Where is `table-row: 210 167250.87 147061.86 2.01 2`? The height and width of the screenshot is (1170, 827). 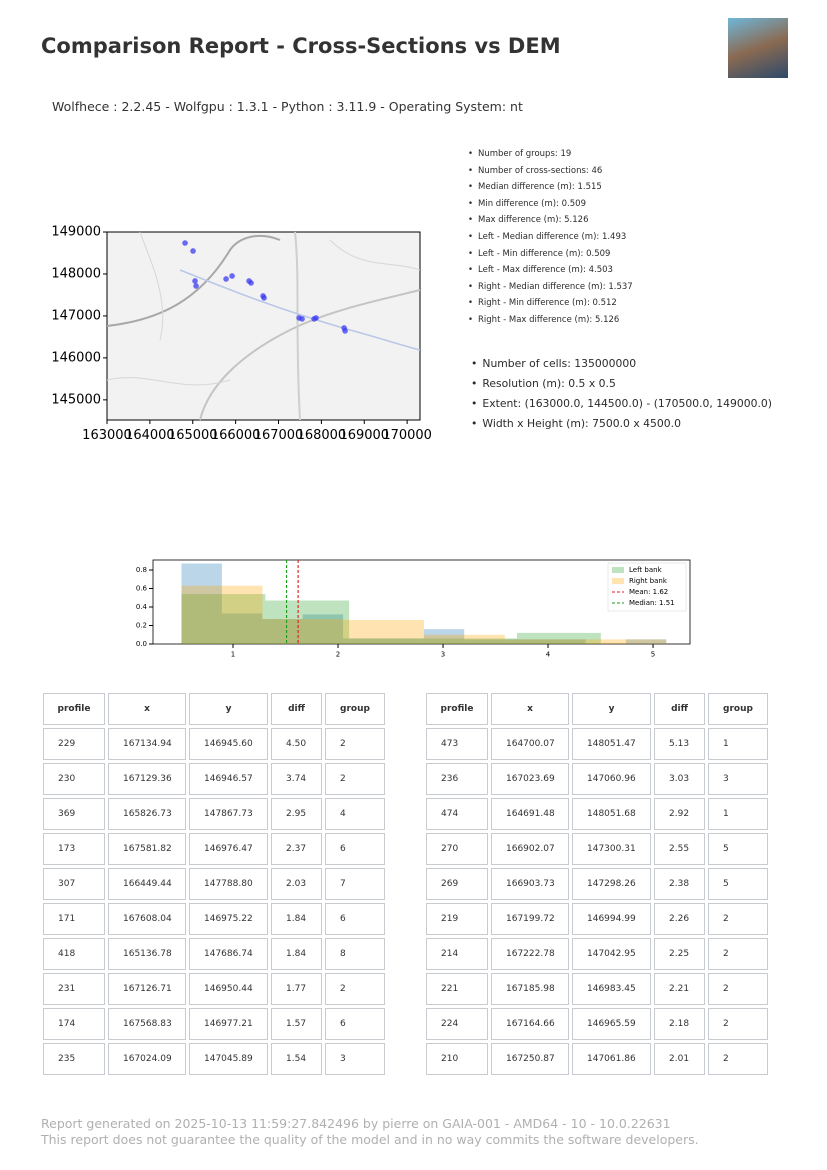
table-row: 210 167250.87 147061.86 2.01 2 is located at coordinates (597, 1059).